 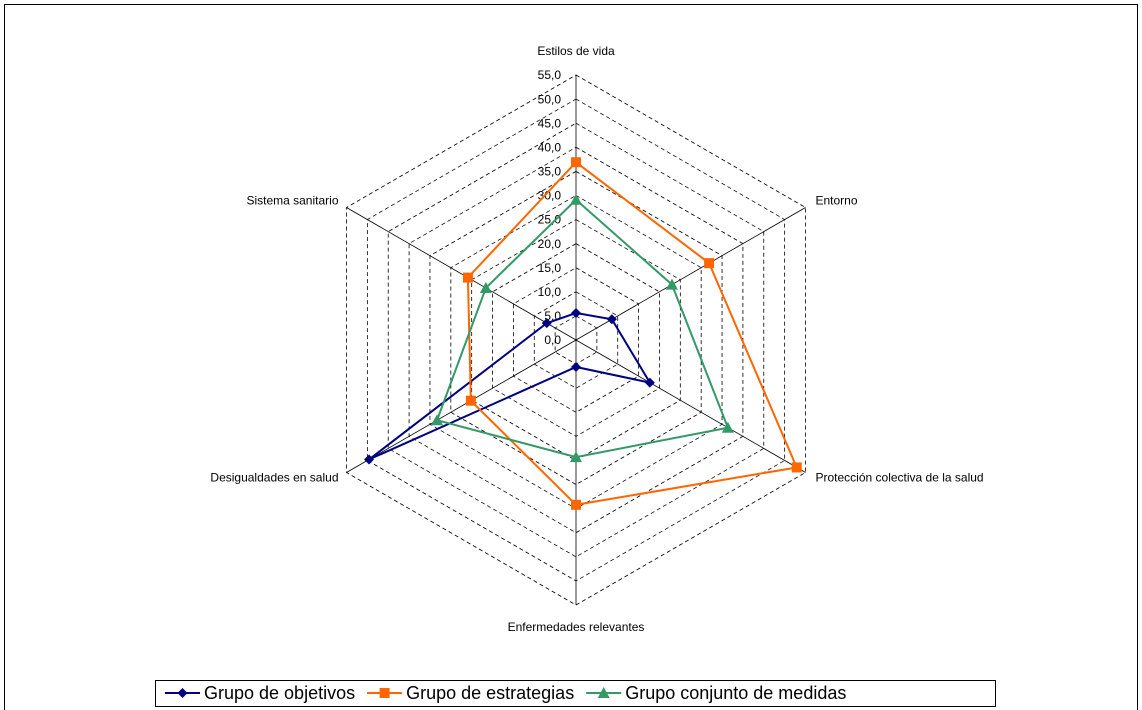 I want to click on r-tick-label: 35,0, so click(x=550, y=172).